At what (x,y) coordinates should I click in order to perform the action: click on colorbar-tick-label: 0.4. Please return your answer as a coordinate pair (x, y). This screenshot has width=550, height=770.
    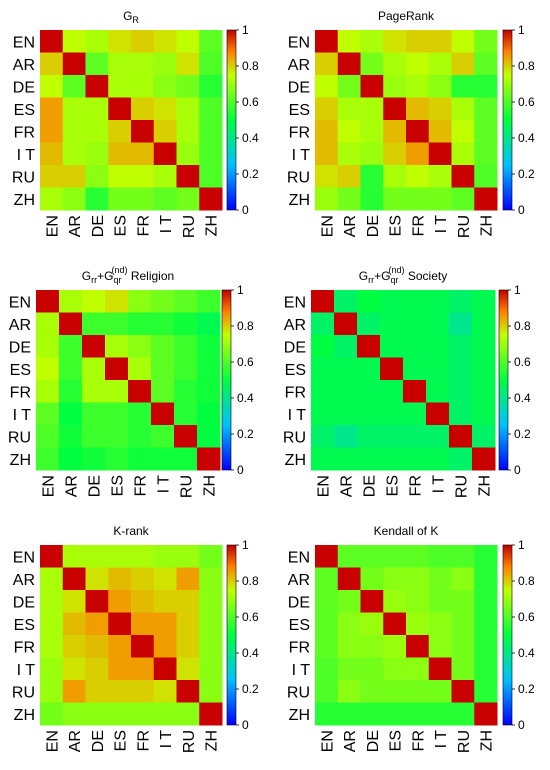
    Looking at the image, I should click on (526, 653).